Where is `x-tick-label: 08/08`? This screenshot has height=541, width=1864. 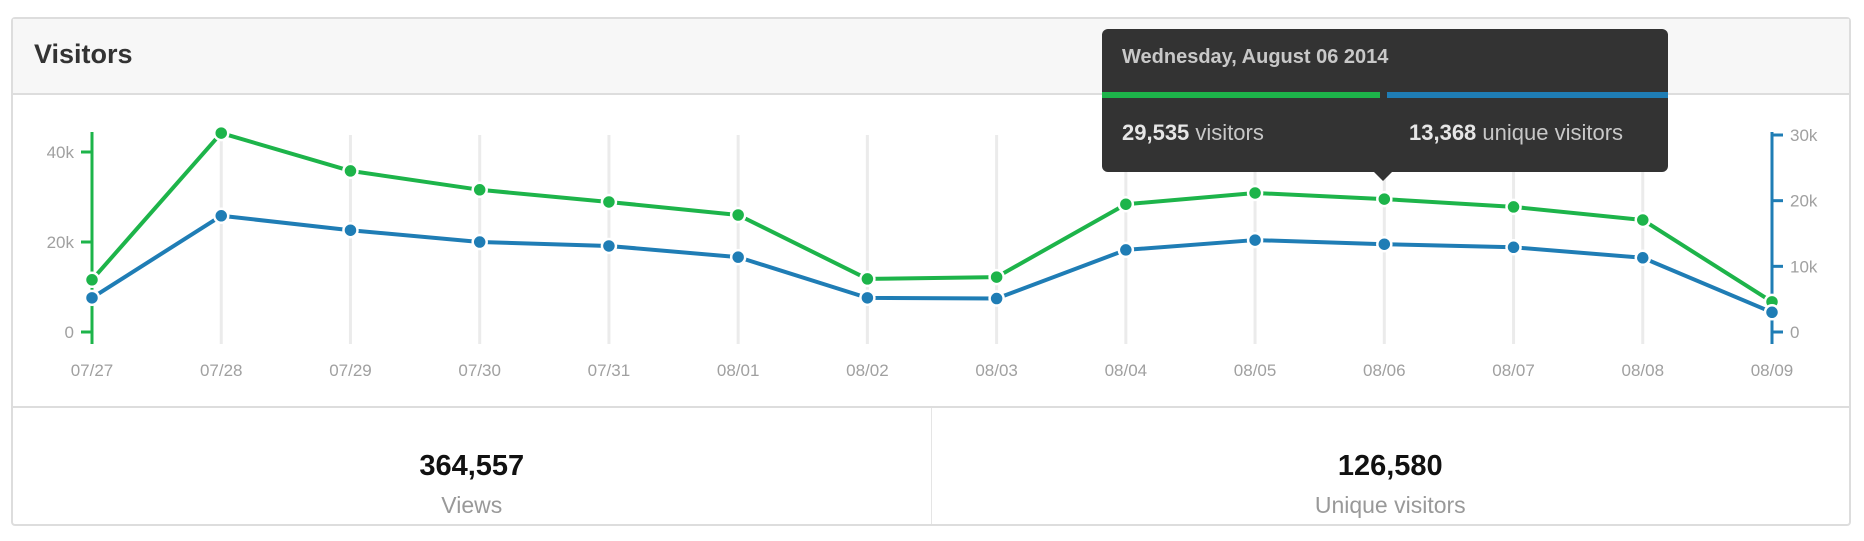 x-tick-label: 08/08 is located at coordinates (1642, 370).